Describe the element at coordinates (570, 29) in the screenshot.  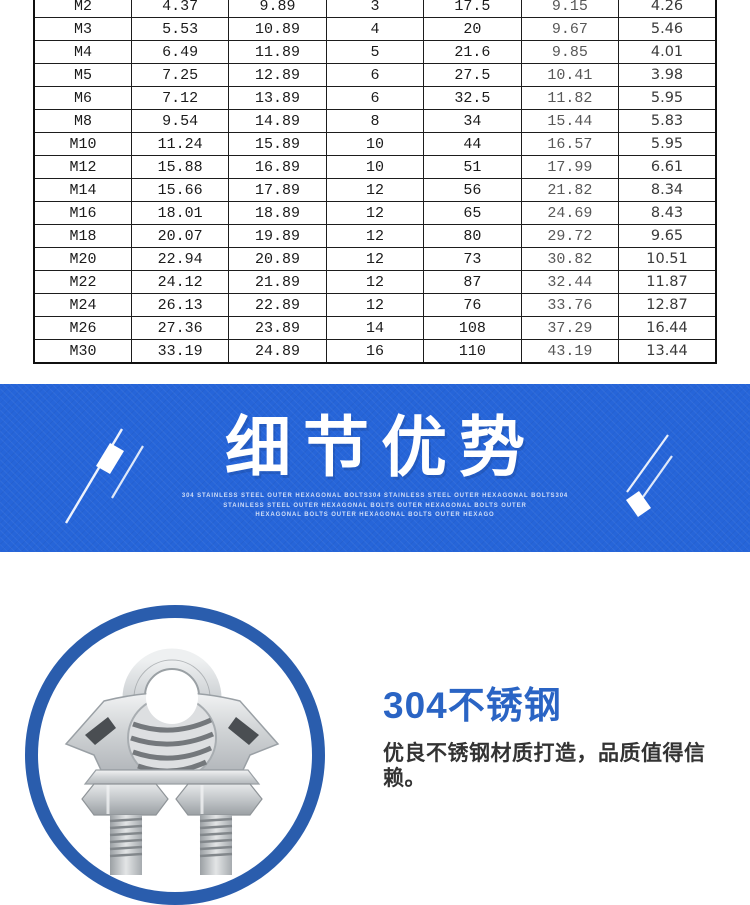
I see `table-cell: 9.67` at that location.